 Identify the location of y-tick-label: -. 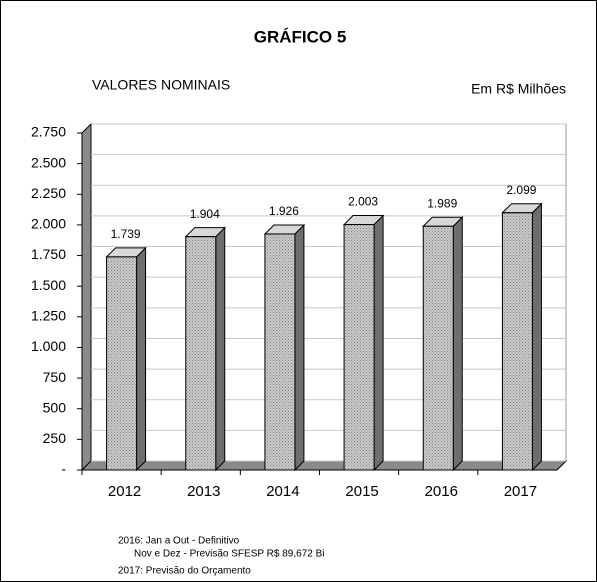
(63, 469).